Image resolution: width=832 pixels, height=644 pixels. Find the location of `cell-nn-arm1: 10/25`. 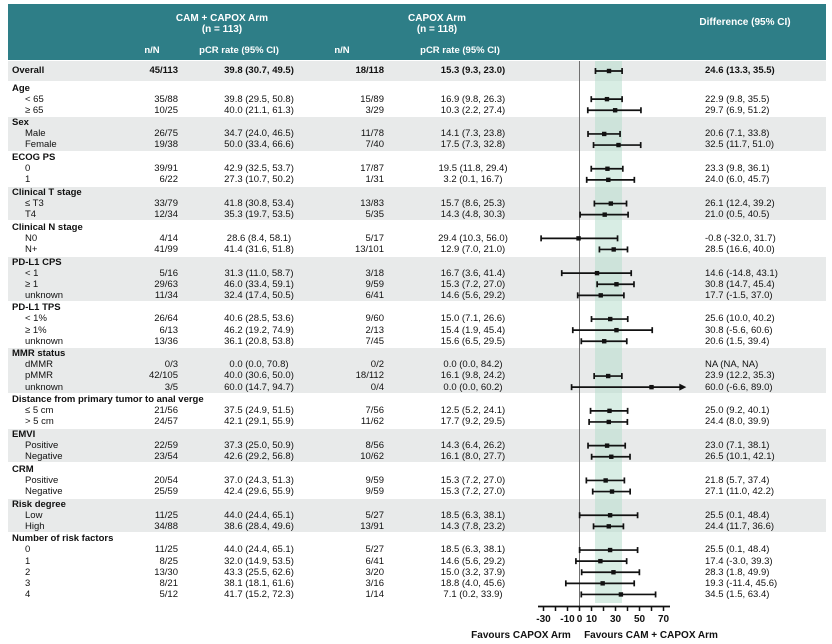

cell-nn-arm1: 10/25 is located at coordinates (166, 110).